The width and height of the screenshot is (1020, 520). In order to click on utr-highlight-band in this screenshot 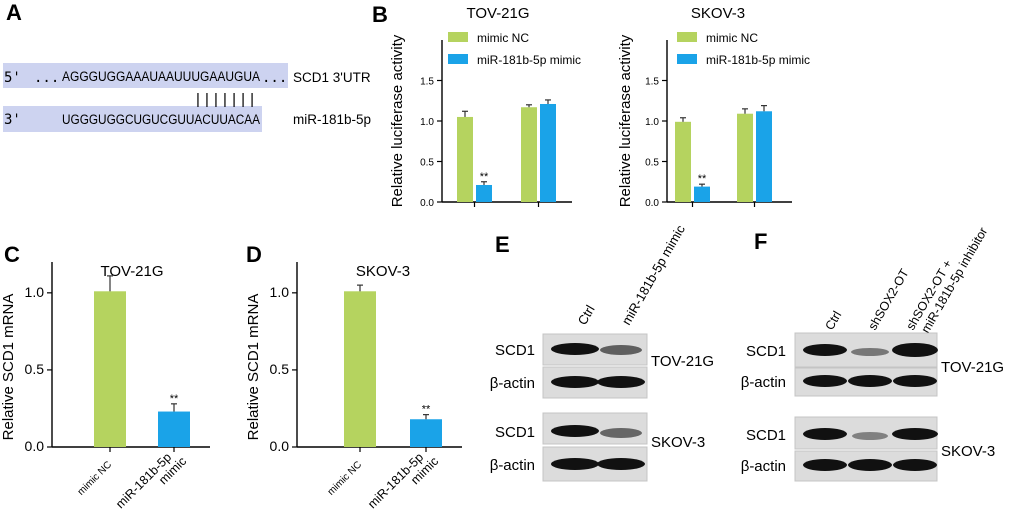, I will do `click(145, 75)`.